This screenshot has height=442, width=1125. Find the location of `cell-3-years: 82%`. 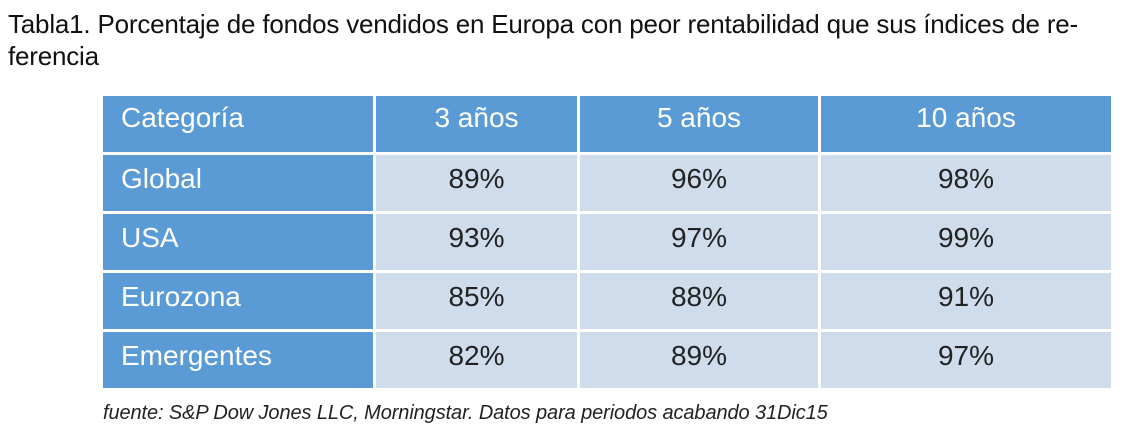

cell-3-years: 82% is located at coordinates (476, 360).